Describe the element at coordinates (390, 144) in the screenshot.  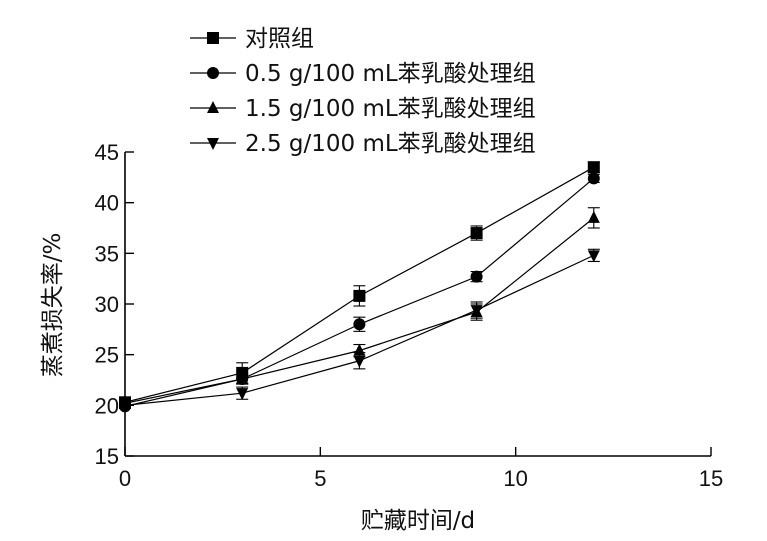
I see `legend-label: 2.5 g/100 mL苯乳酸处理组` at that location.